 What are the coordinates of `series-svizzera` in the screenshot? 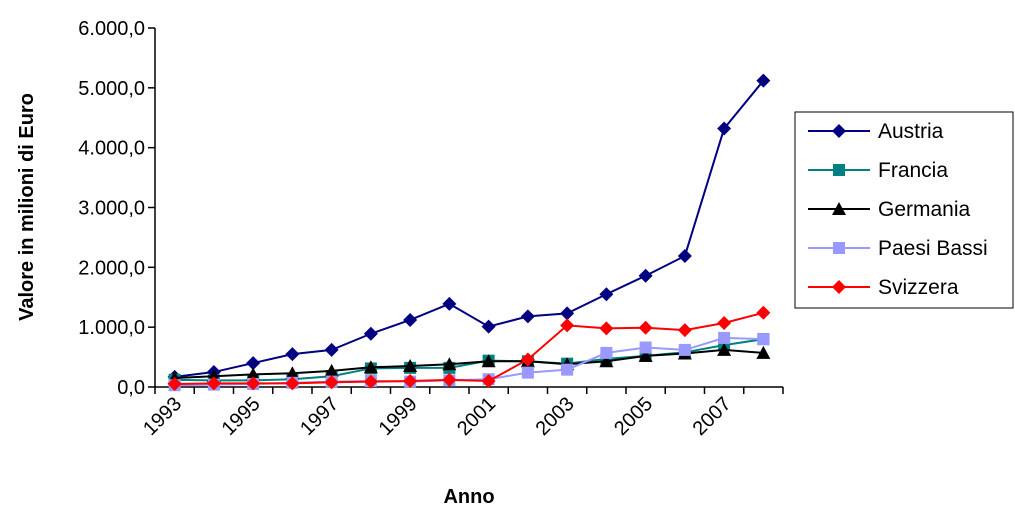 It's located at (469, 348).